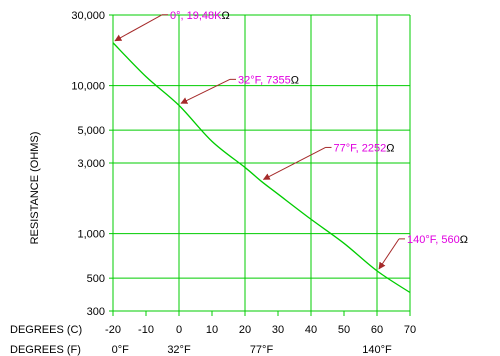 The height and width of the screenshot is (356, 500). I want to click on x-tick-label-c: 10, so click(212, 330).